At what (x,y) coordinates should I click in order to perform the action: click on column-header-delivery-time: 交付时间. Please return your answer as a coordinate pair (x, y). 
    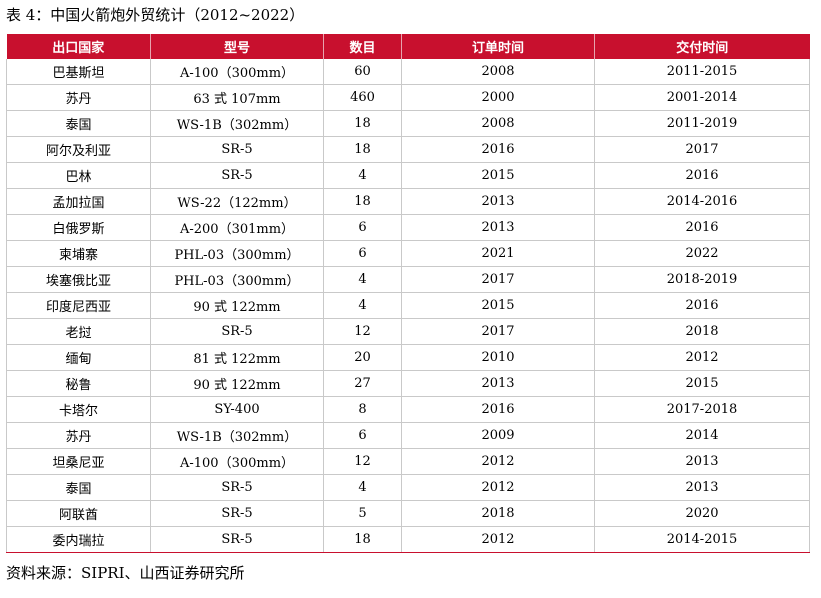
    Looking at the image, I should click on (702, 46).